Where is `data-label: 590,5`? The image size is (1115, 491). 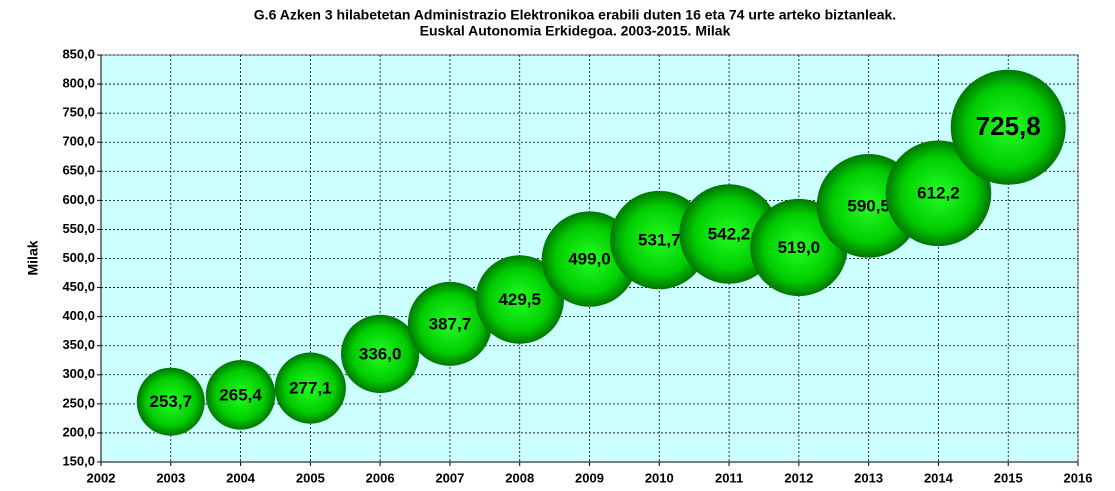 data-label: 590,5 is located at coordinates (868, 205).